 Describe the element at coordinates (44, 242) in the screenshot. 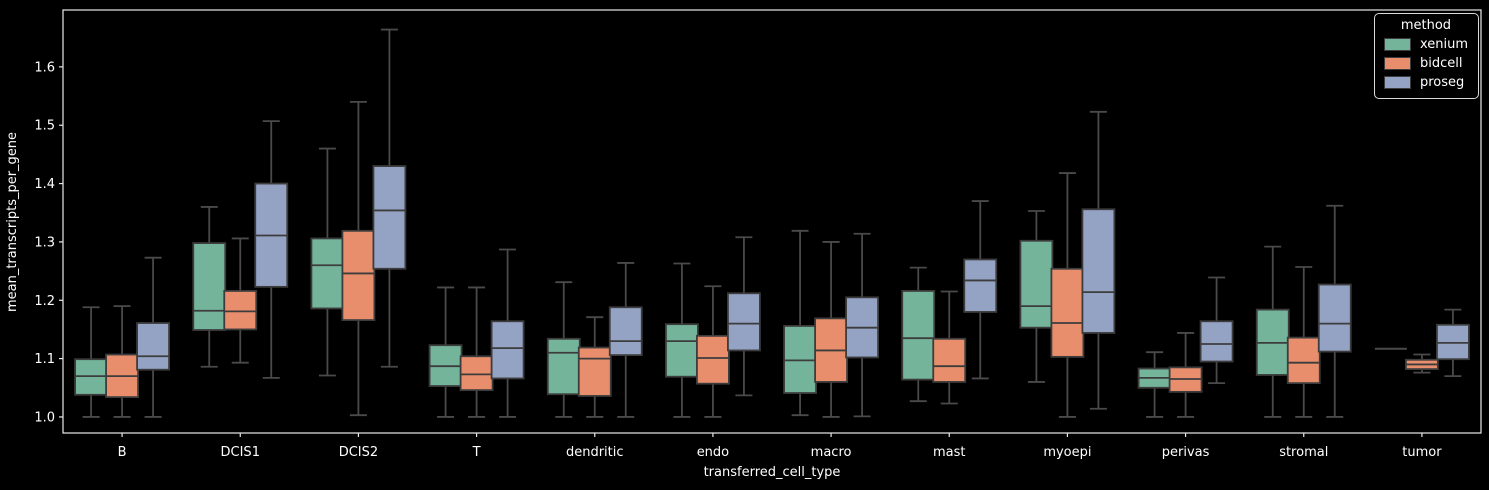

I see `y-tick-label: 1.3` at that location.